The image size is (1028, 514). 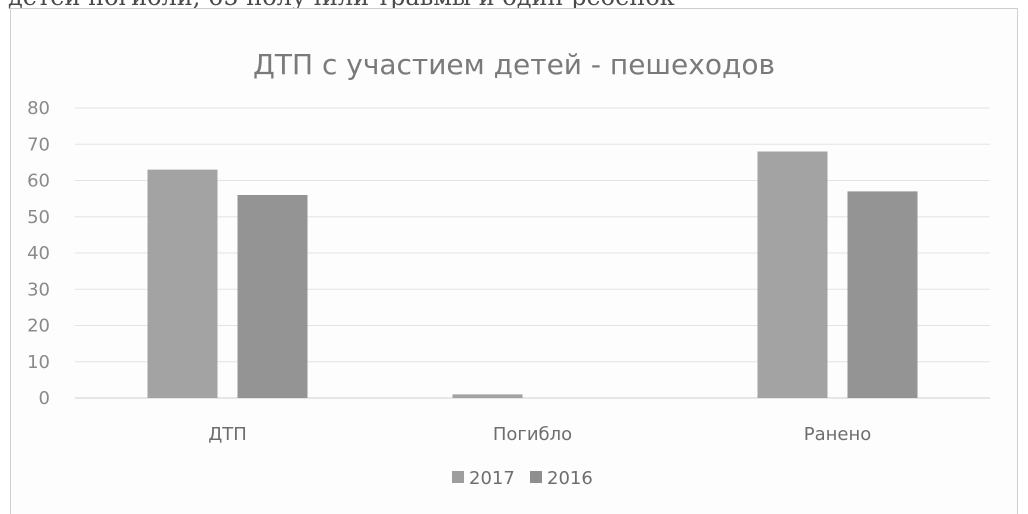 What do you see at coordinates (38, 144) in the screenshot?
I see `y-tick-label: 70` at bounding box center [38, 144].